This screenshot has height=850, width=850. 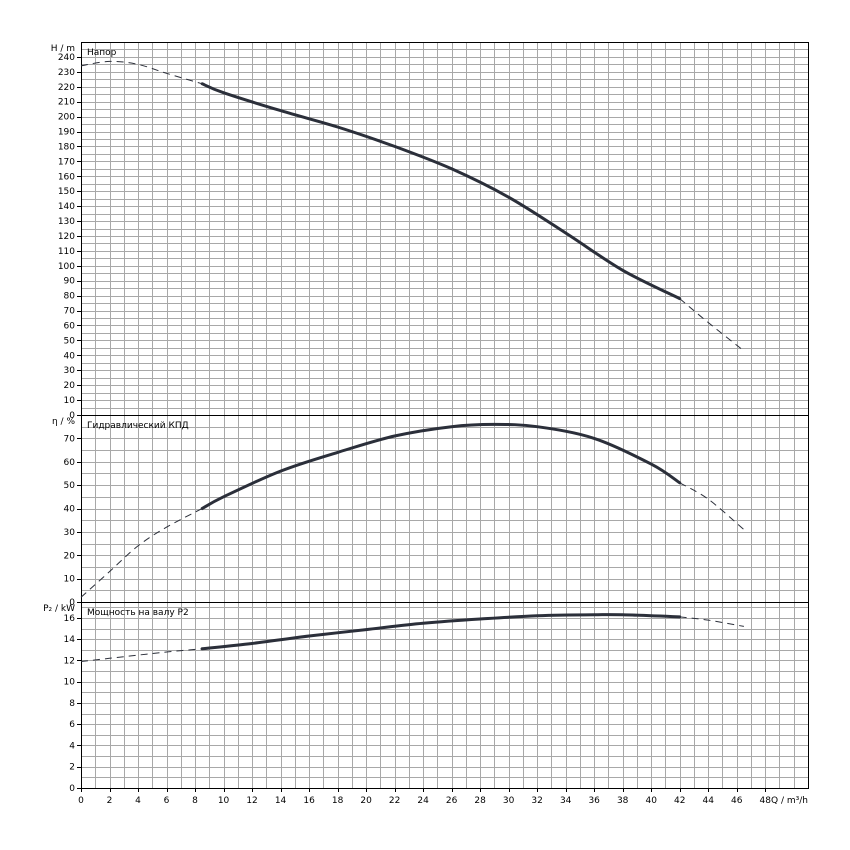 What do you see at coordinates (594, 801) in the screenshot?
I see `x-tick-label: 36` at bounding box center [594, 801].